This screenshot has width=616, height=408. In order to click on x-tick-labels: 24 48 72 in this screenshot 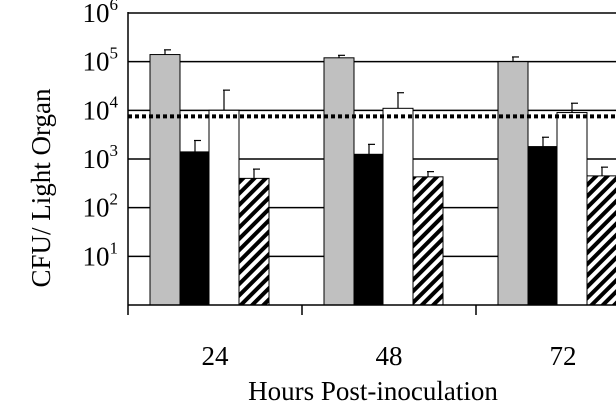, I will do `click(389, 356)`.